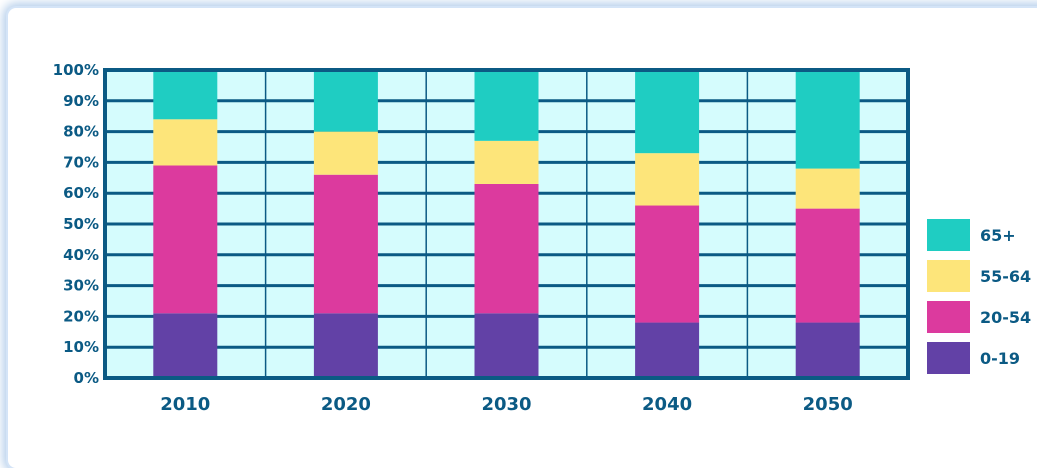 This screenshot has height=468, width=1037. Describe the element at coordinates (81, 347) in the screenshot. I see `y-tick-label: 10%` at that location.